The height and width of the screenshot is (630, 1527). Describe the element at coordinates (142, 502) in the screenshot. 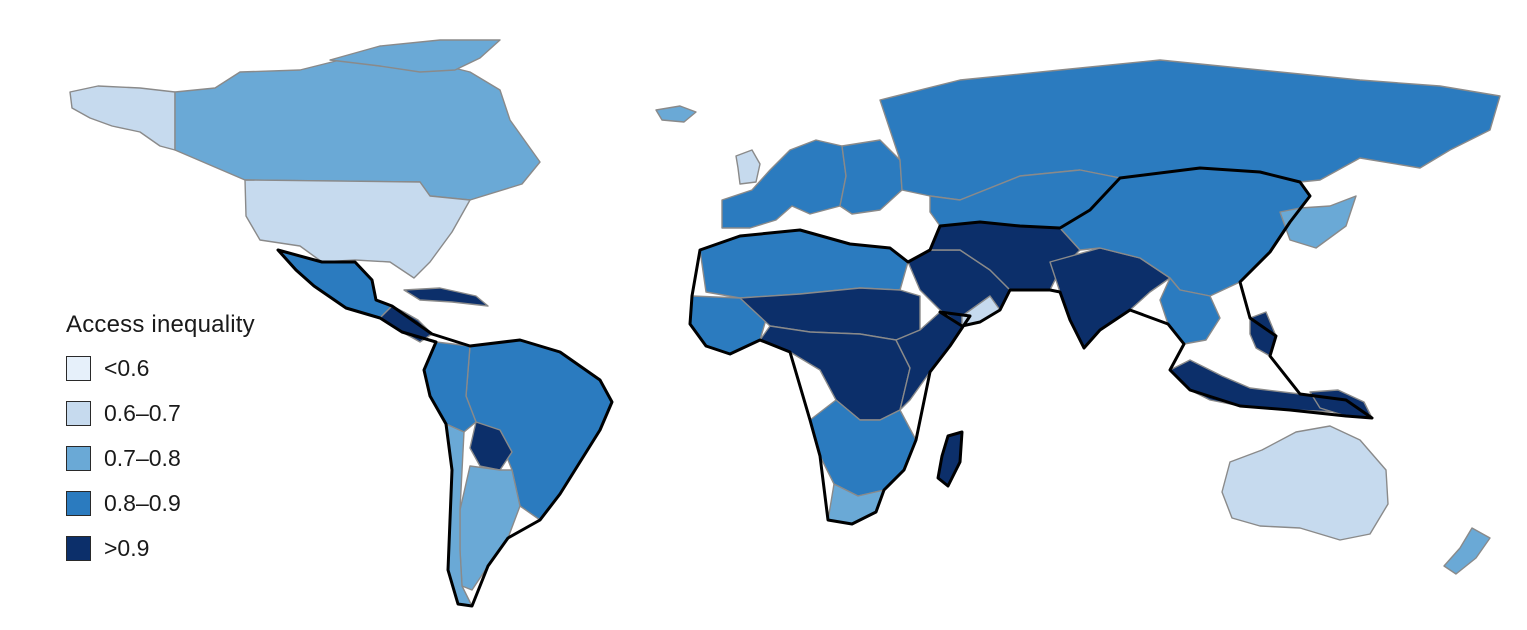

I see `legend-label: 0.8–0.9` at that location.